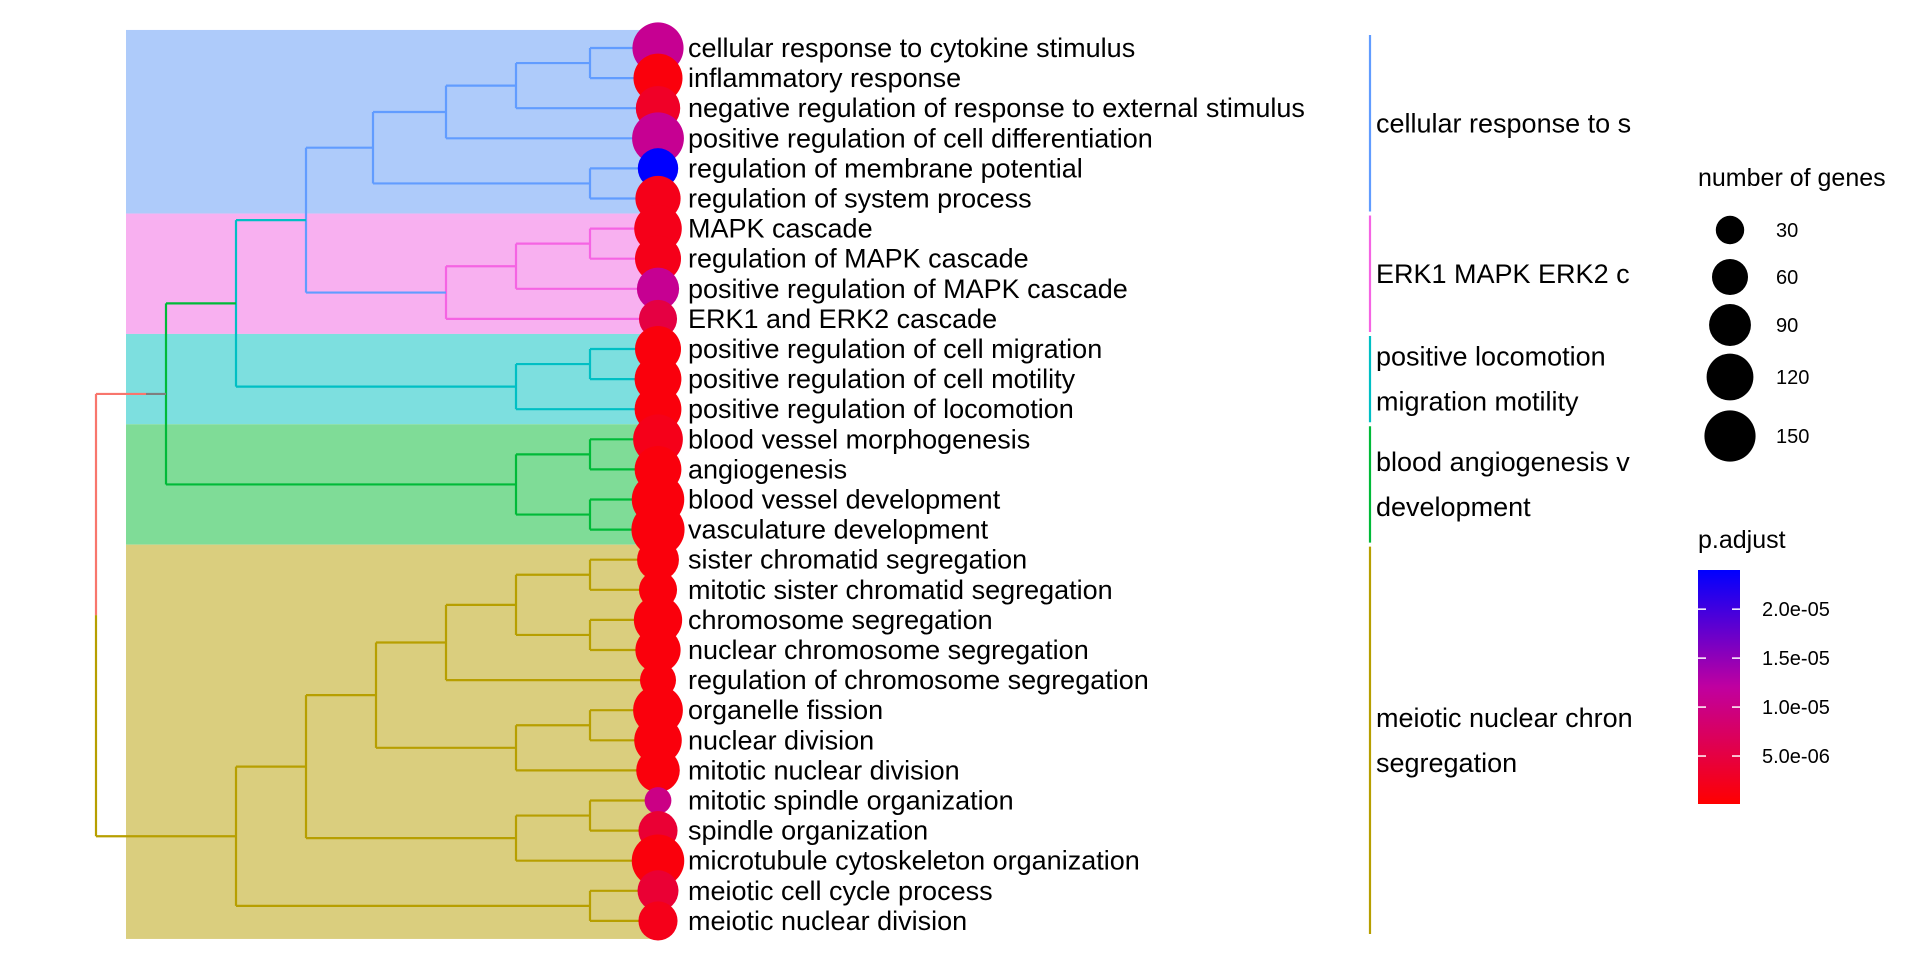  I want to click on term-label: mitotic spindle organization, so click(851, 801).